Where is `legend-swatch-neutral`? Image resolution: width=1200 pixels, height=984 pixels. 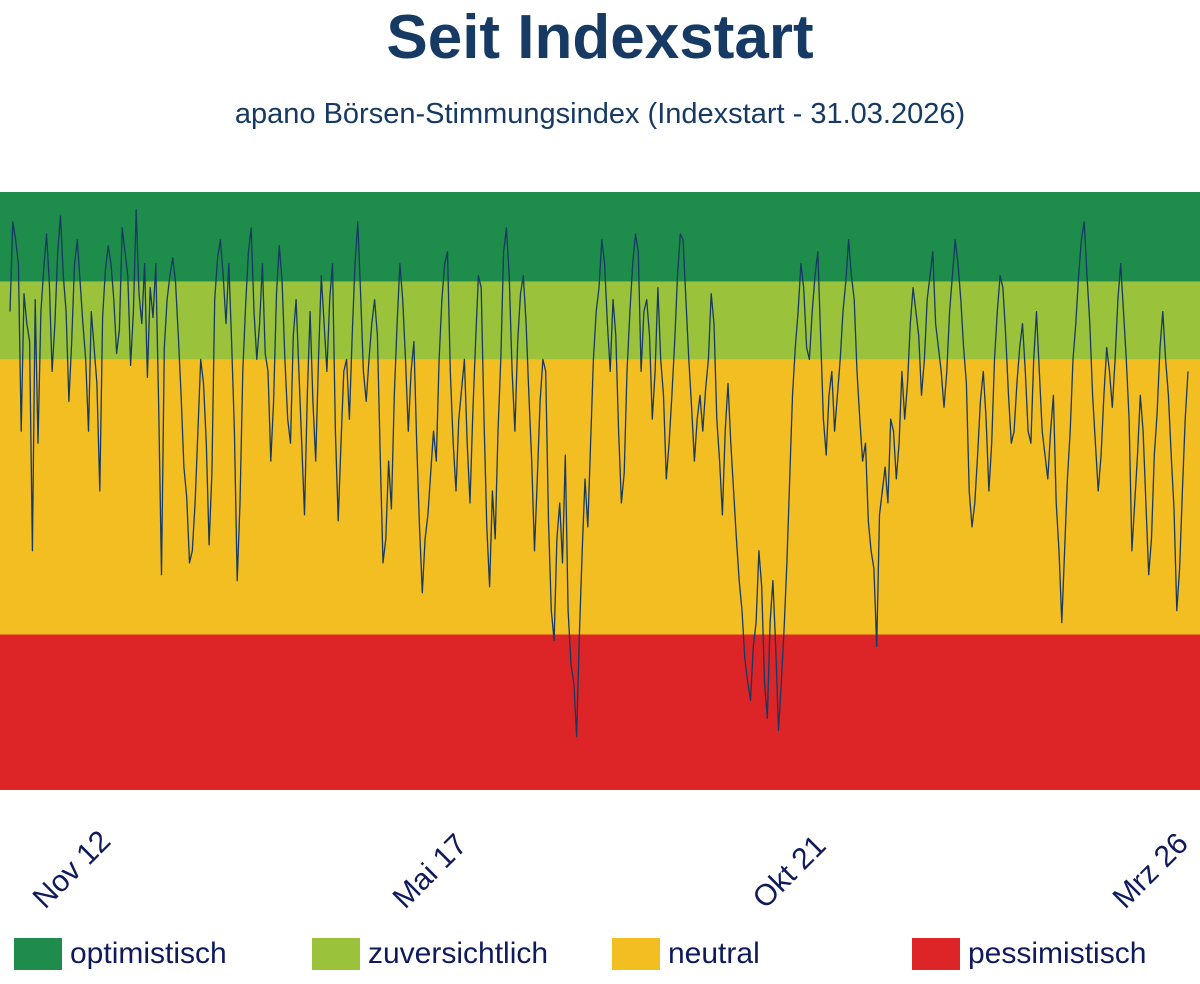 legend-swatch-neutral is located at coordinates (636, 954).